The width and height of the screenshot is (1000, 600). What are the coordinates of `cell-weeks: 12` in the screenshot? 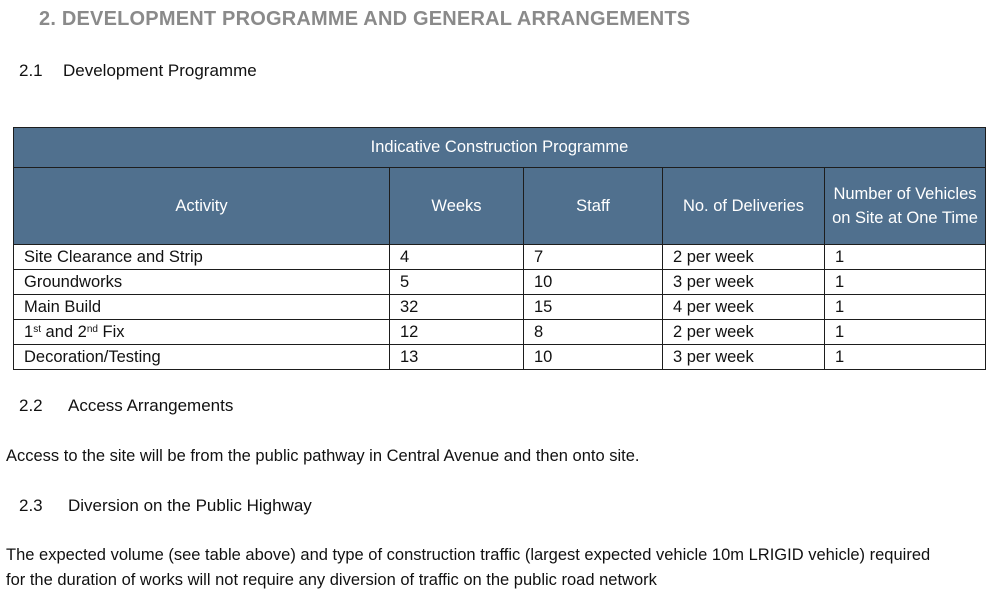 It's located at (456, 332).